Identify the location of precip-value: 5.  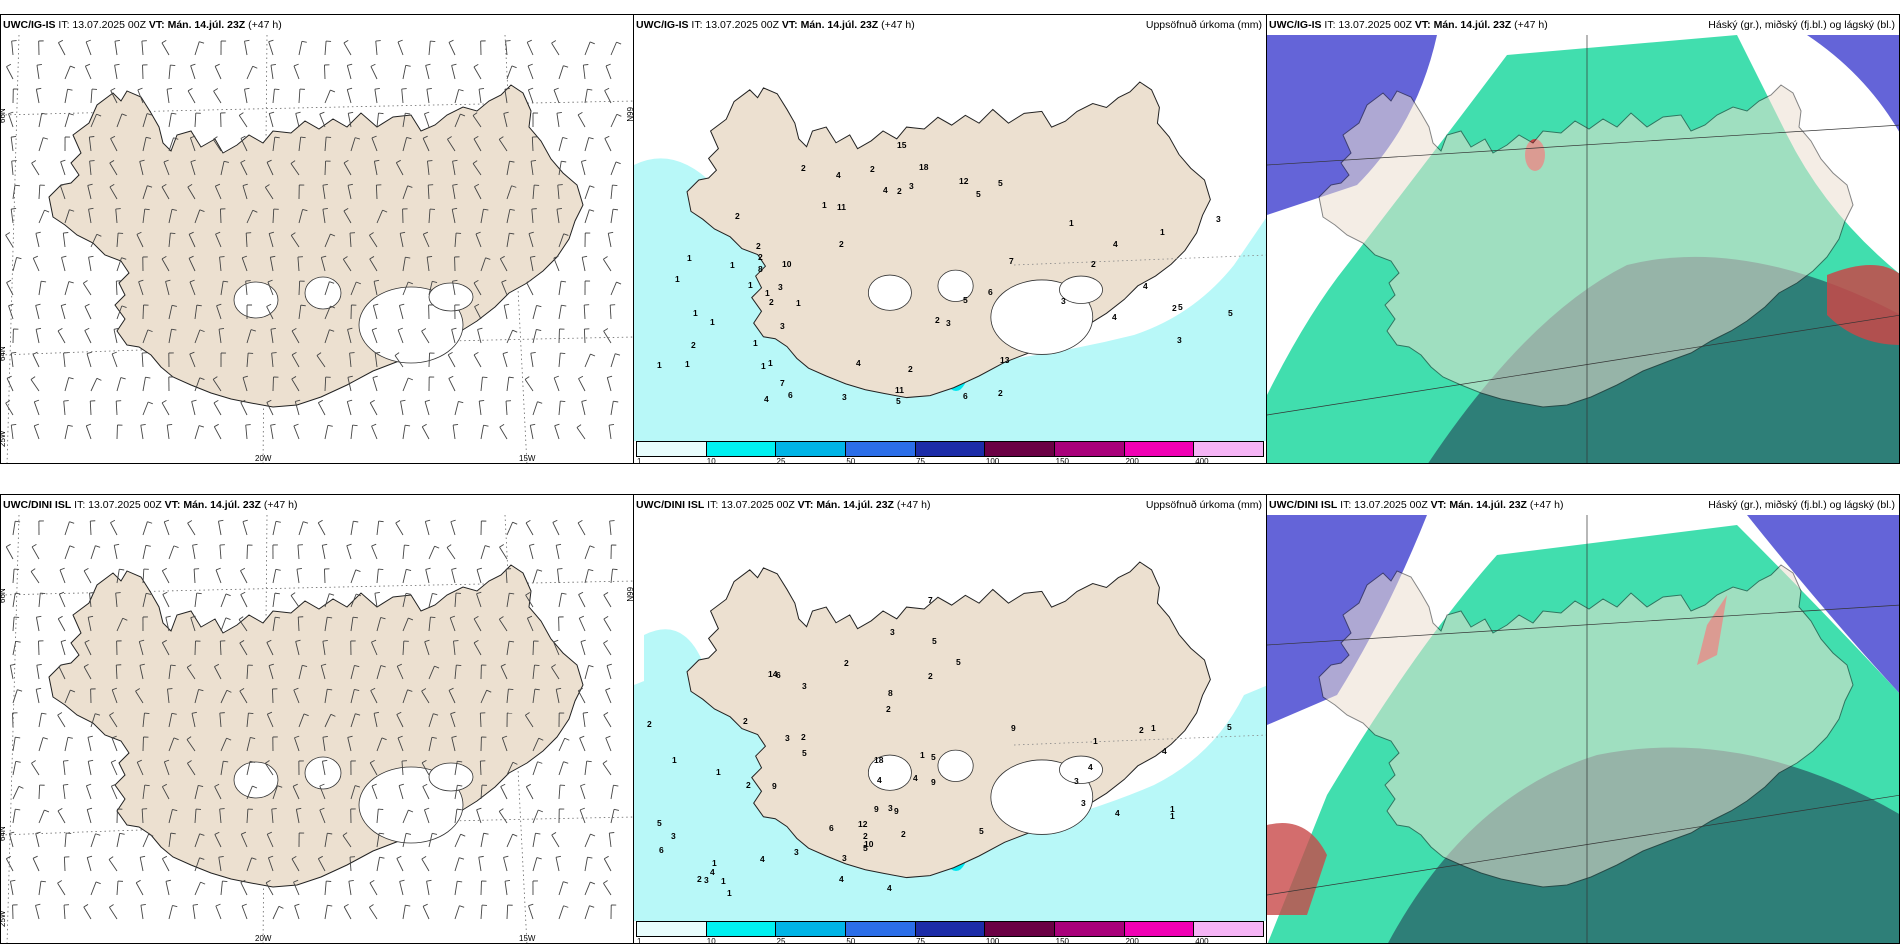
(1230, 313).